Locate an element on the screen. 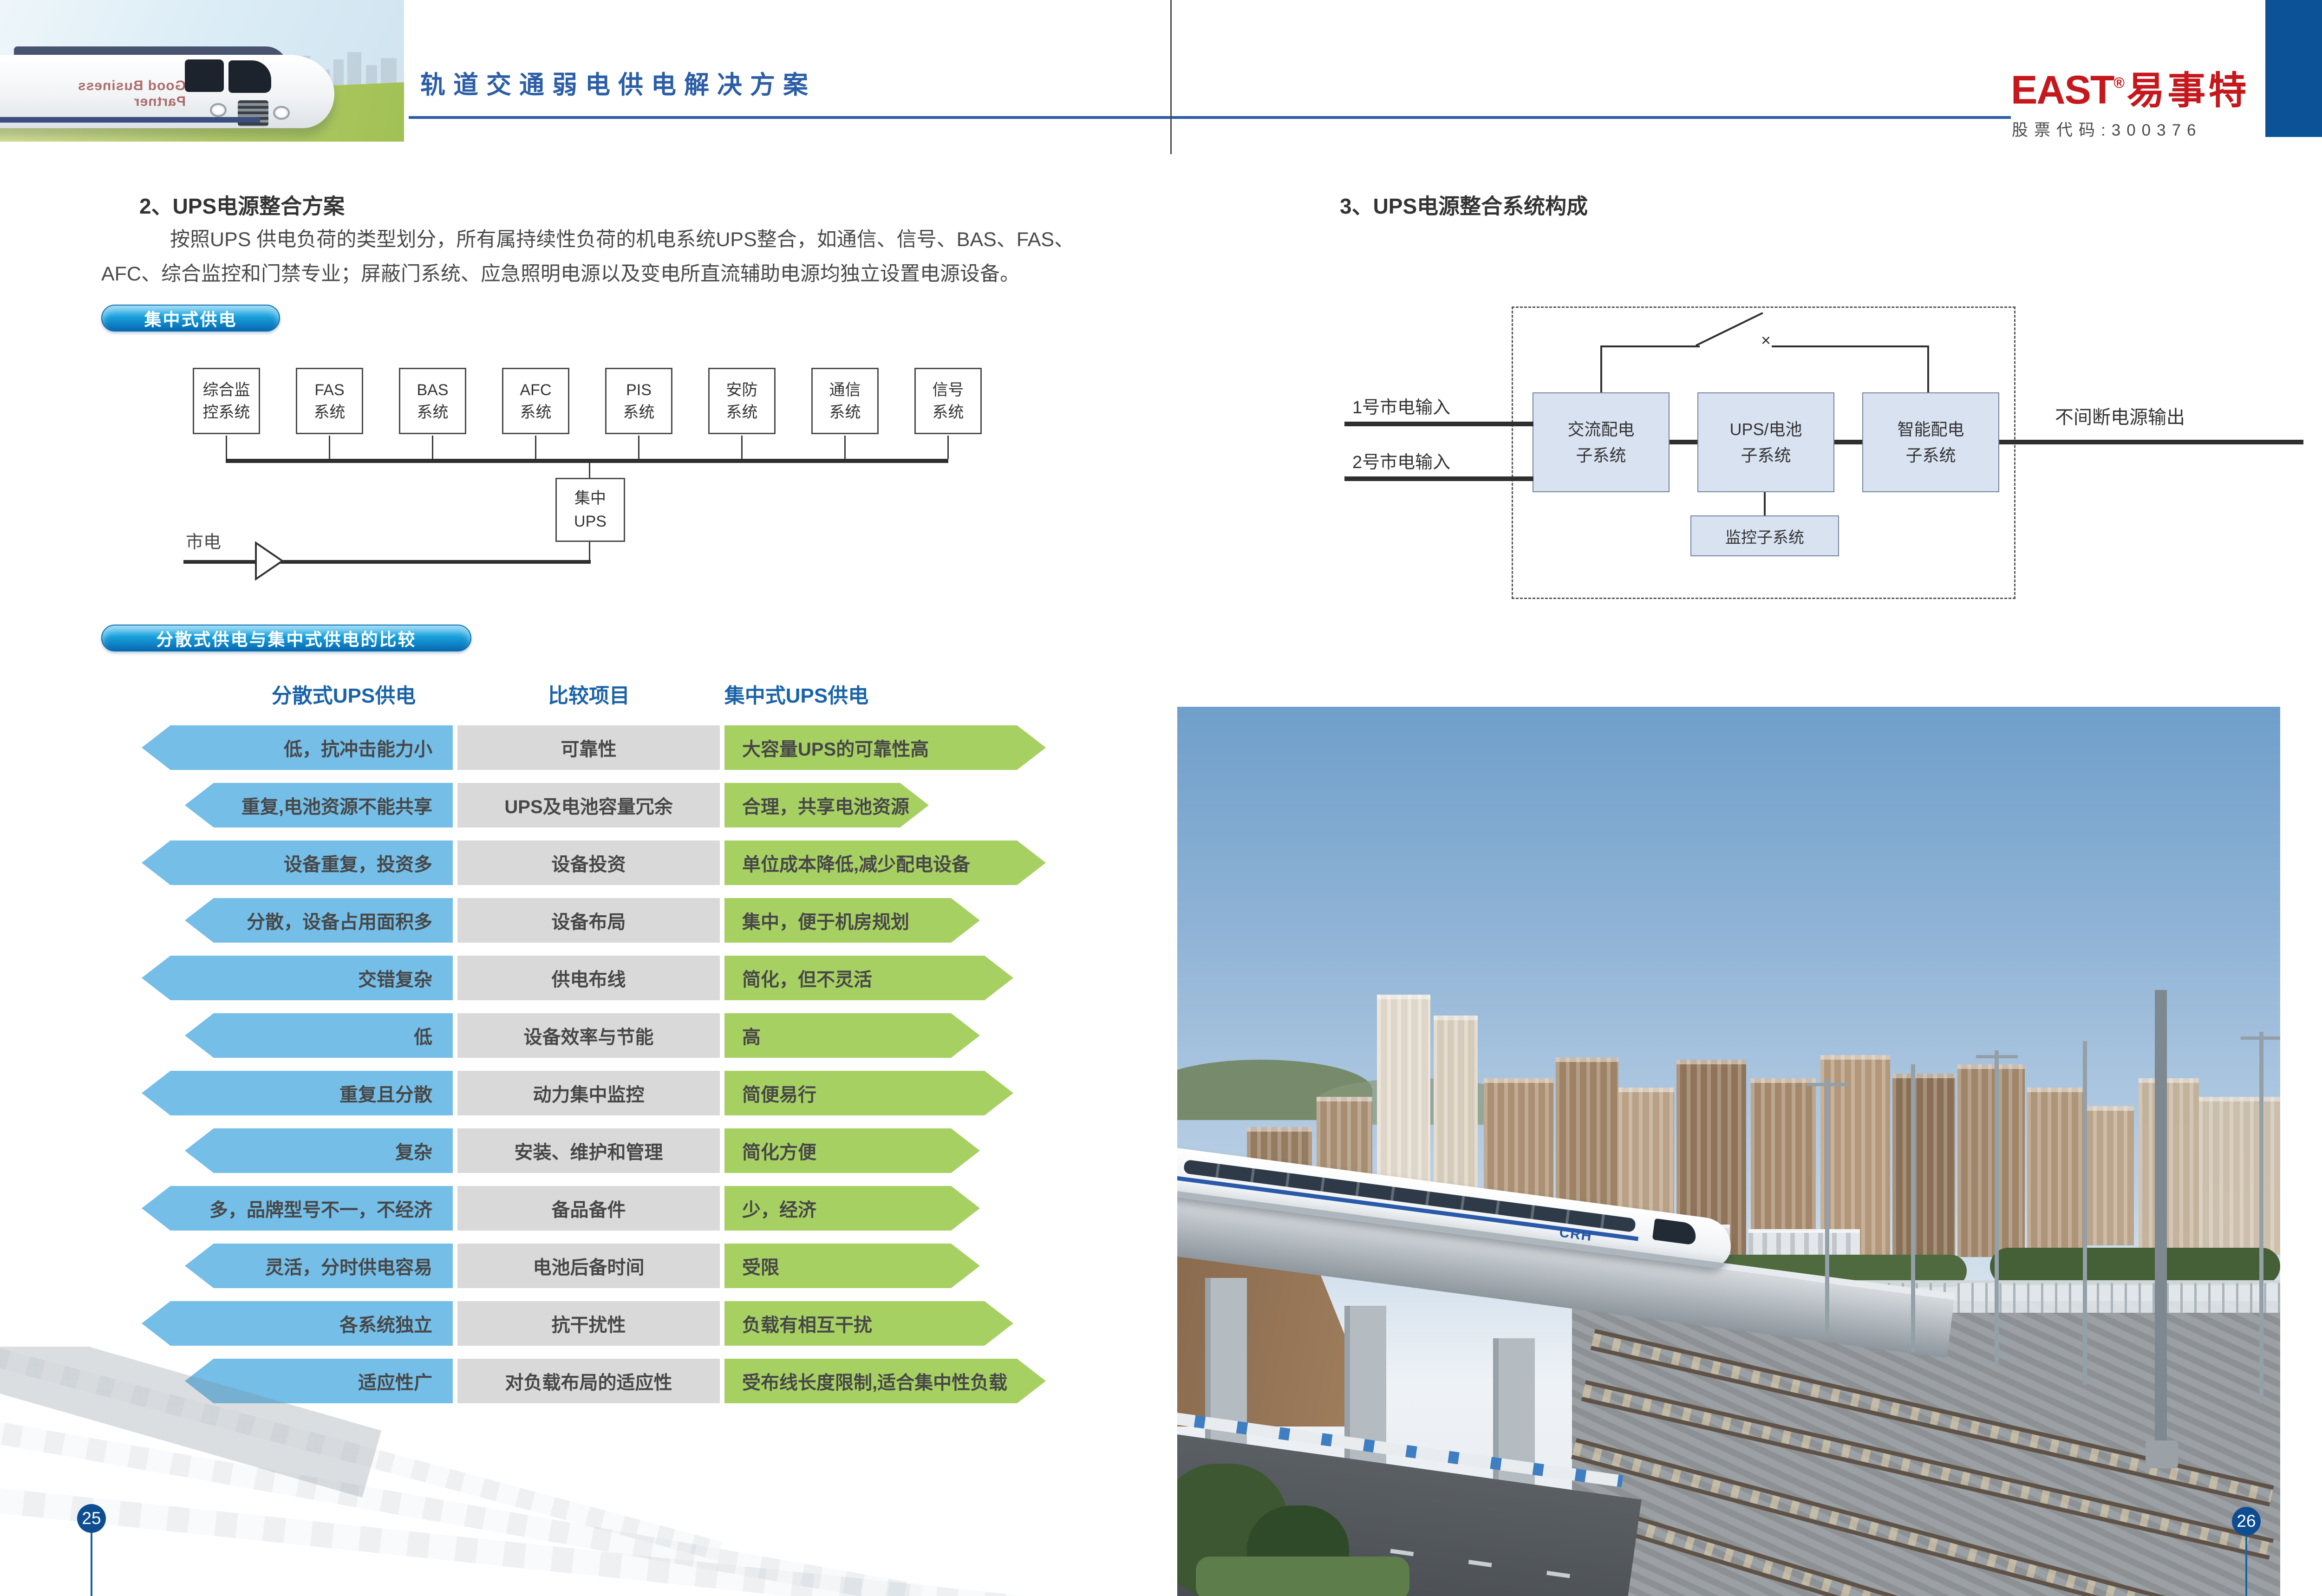  comparison-item-text: 抗干扰性 is located at coordinates (588, 1325).